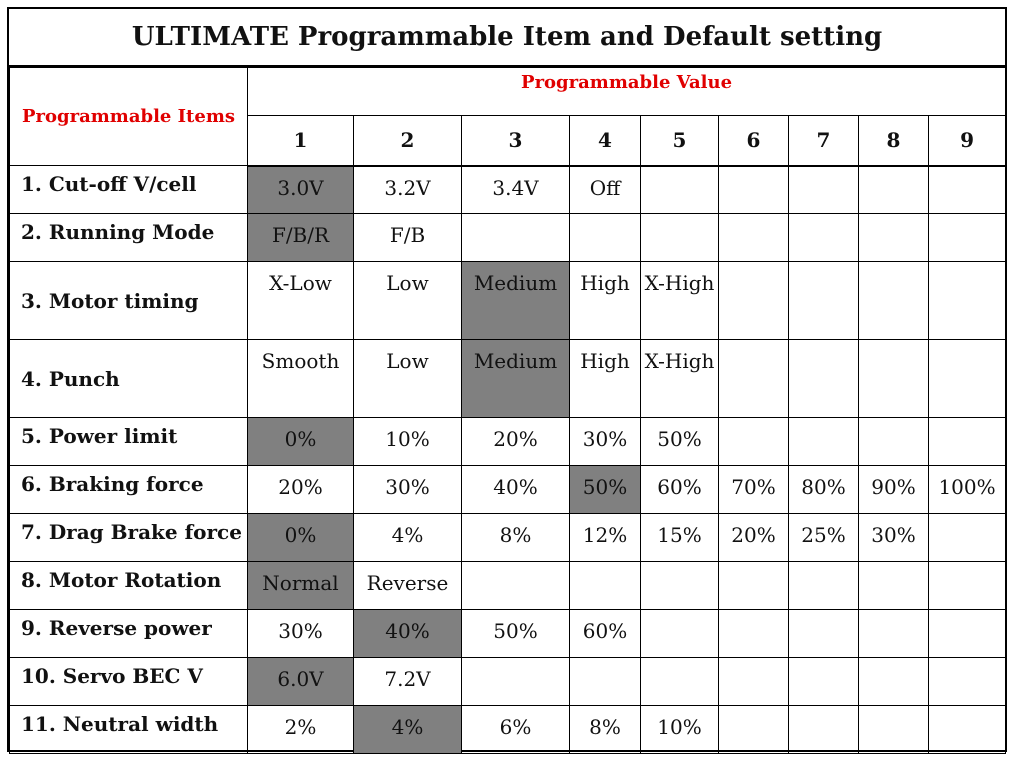 The image size is (1018, 762). What do you see at coordinates (626, 91) in the screenshot?
I see `value-header: Programmable Value` at bounding box center [626, 91].